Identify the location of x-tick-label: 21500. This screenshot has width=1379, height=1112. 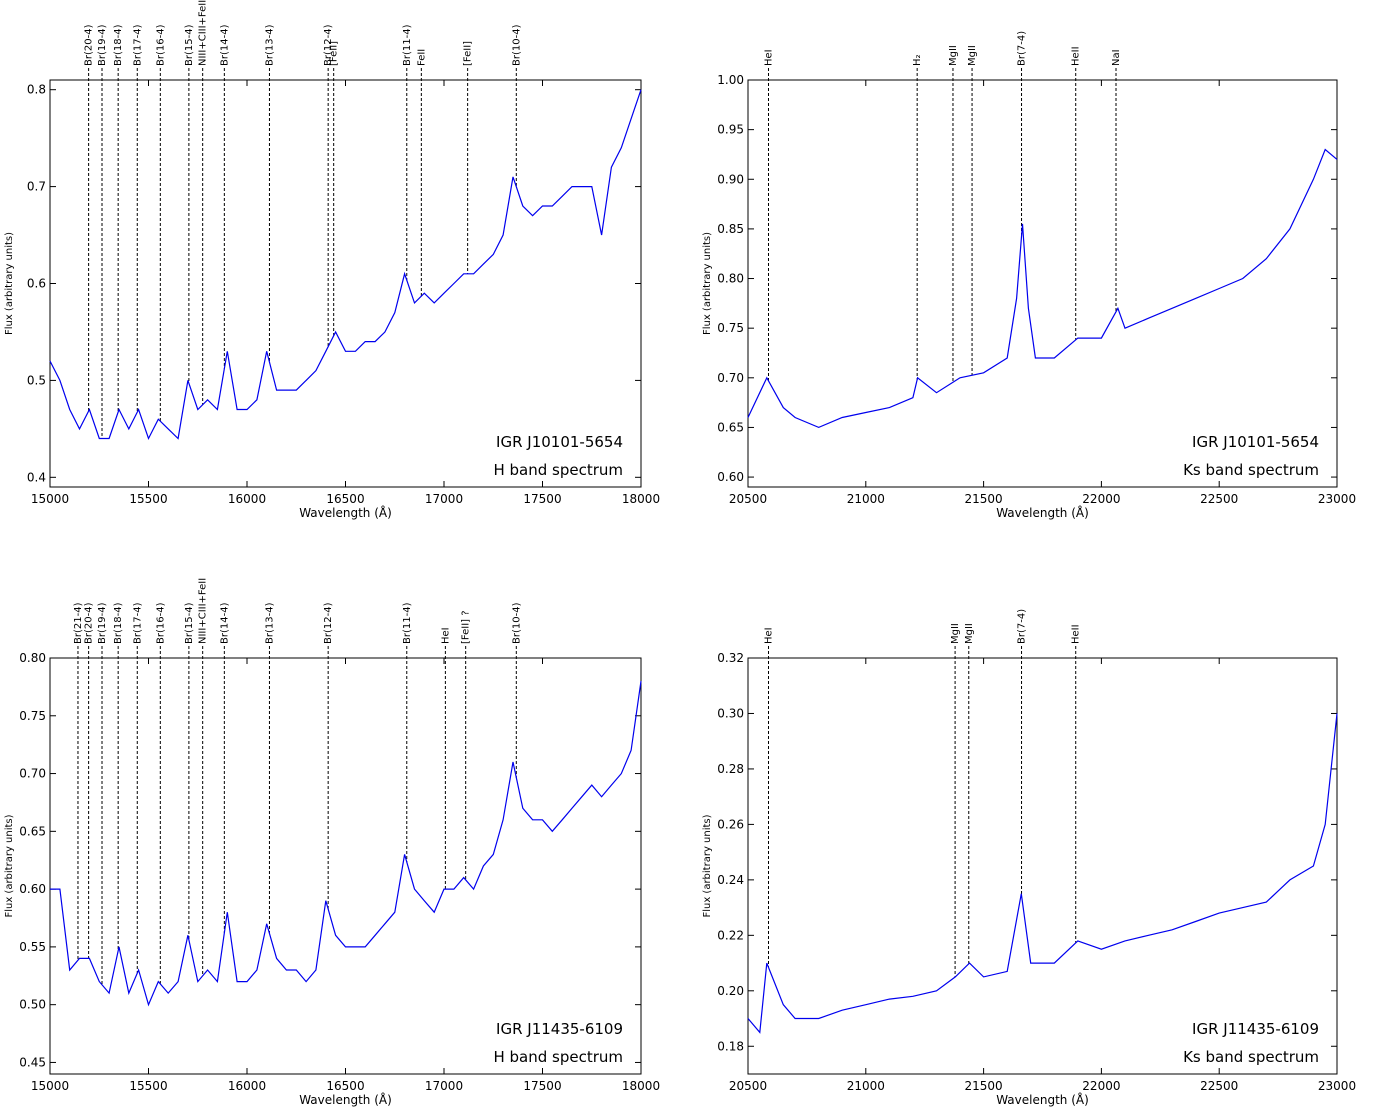
(984, 1086).